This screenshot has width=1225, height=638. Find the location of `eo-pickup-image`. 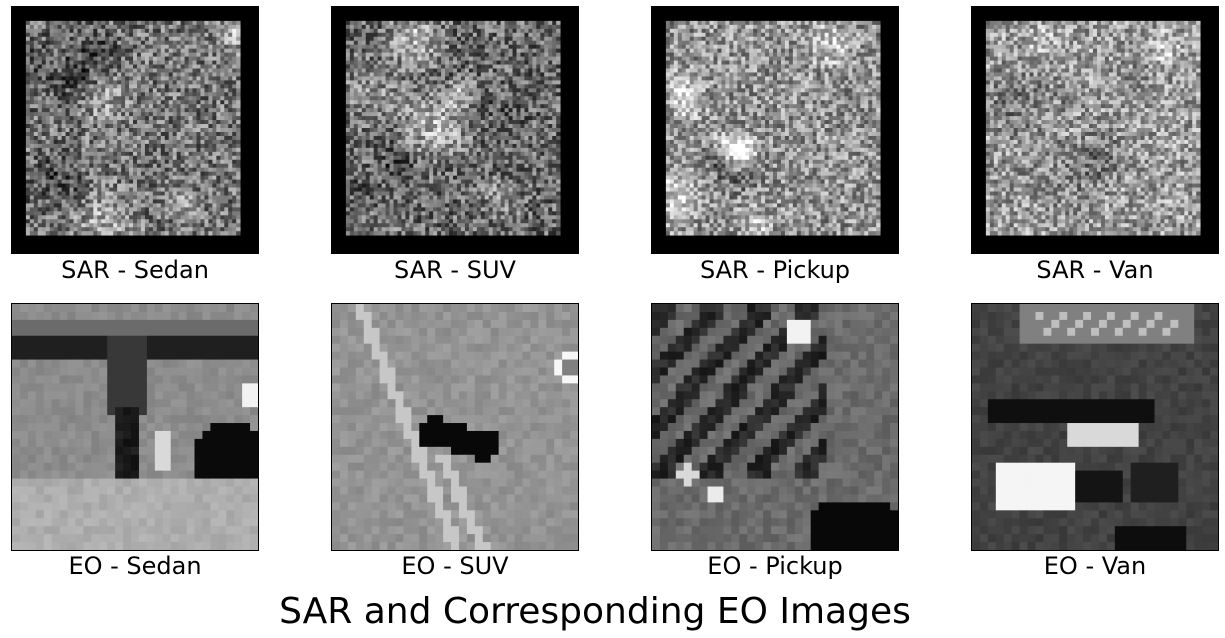

eo-pickup-image is located at coordinates (775, 427).